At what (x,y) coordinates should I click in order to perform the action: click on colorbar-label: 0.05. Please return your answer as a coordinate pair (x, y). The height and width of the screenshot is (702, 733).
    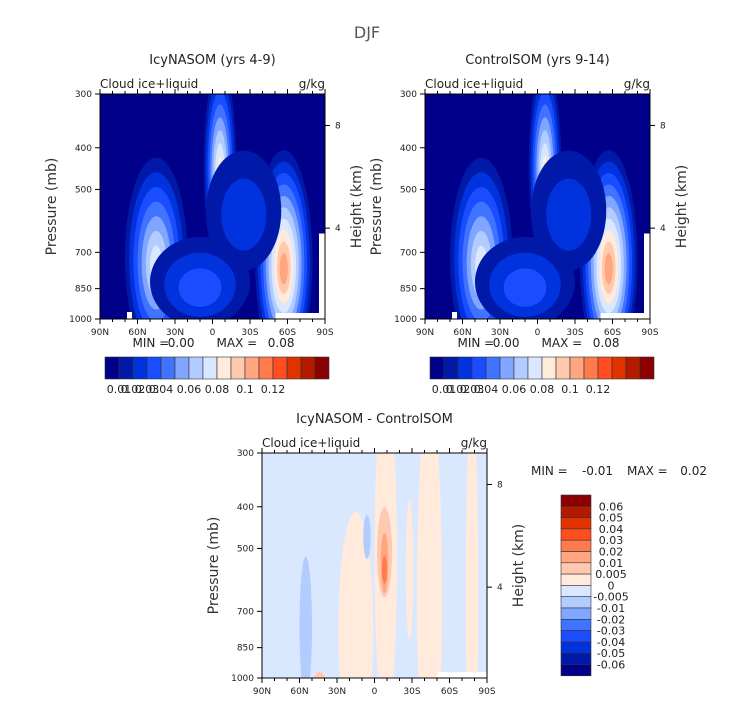
    Looking at the image, I should click on (611, 518).